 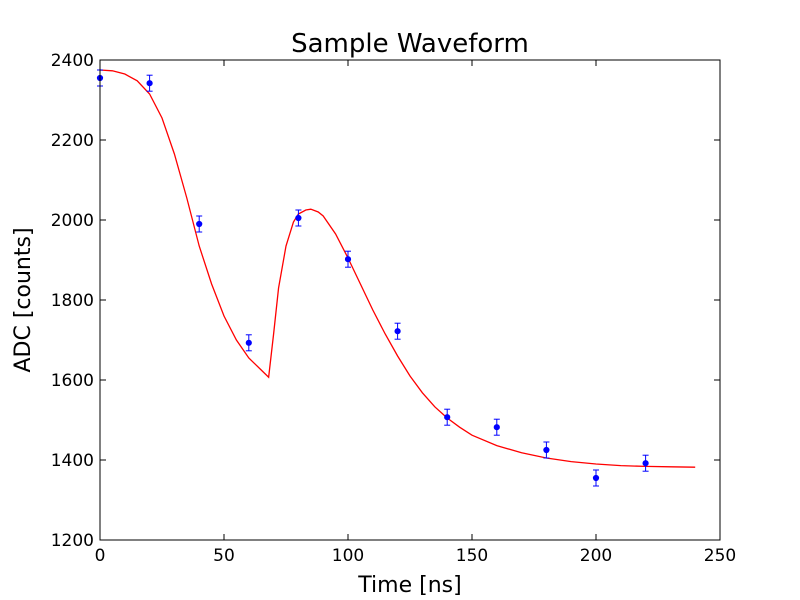 I want to click on y-tick-label-4: 2000, so click(x=72, y=221).